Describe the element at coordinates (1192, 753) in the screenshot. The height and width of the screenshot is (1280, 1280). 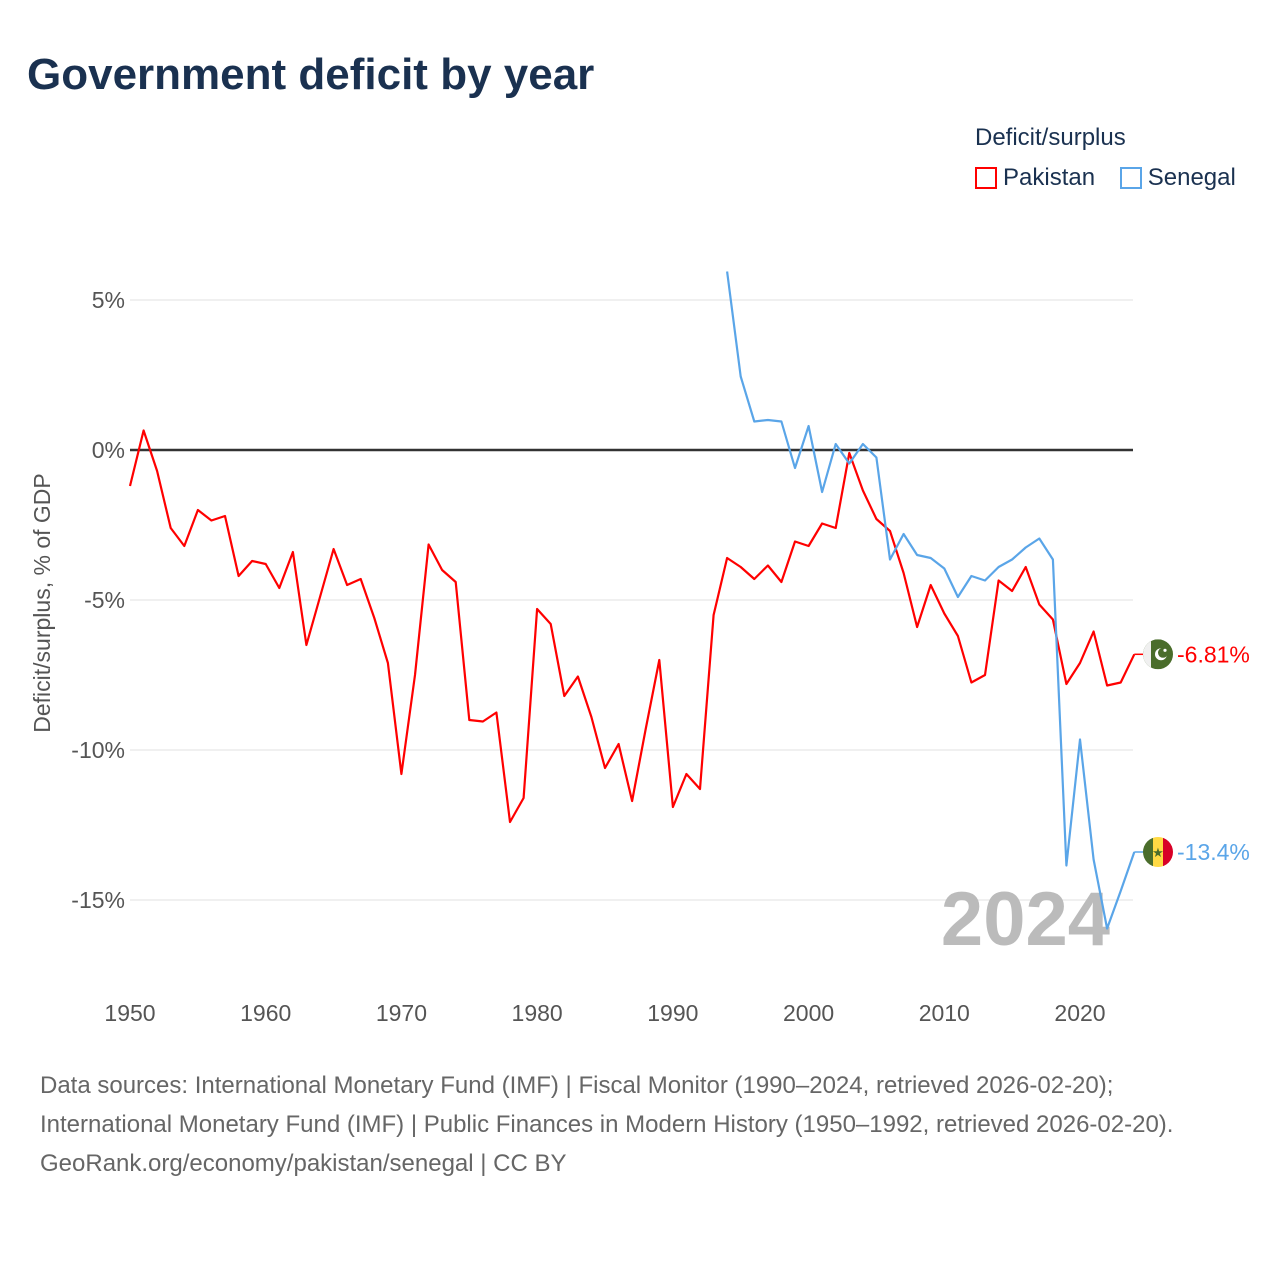
I see `end-labels: -6.81% ★ -13.4%` at that location.